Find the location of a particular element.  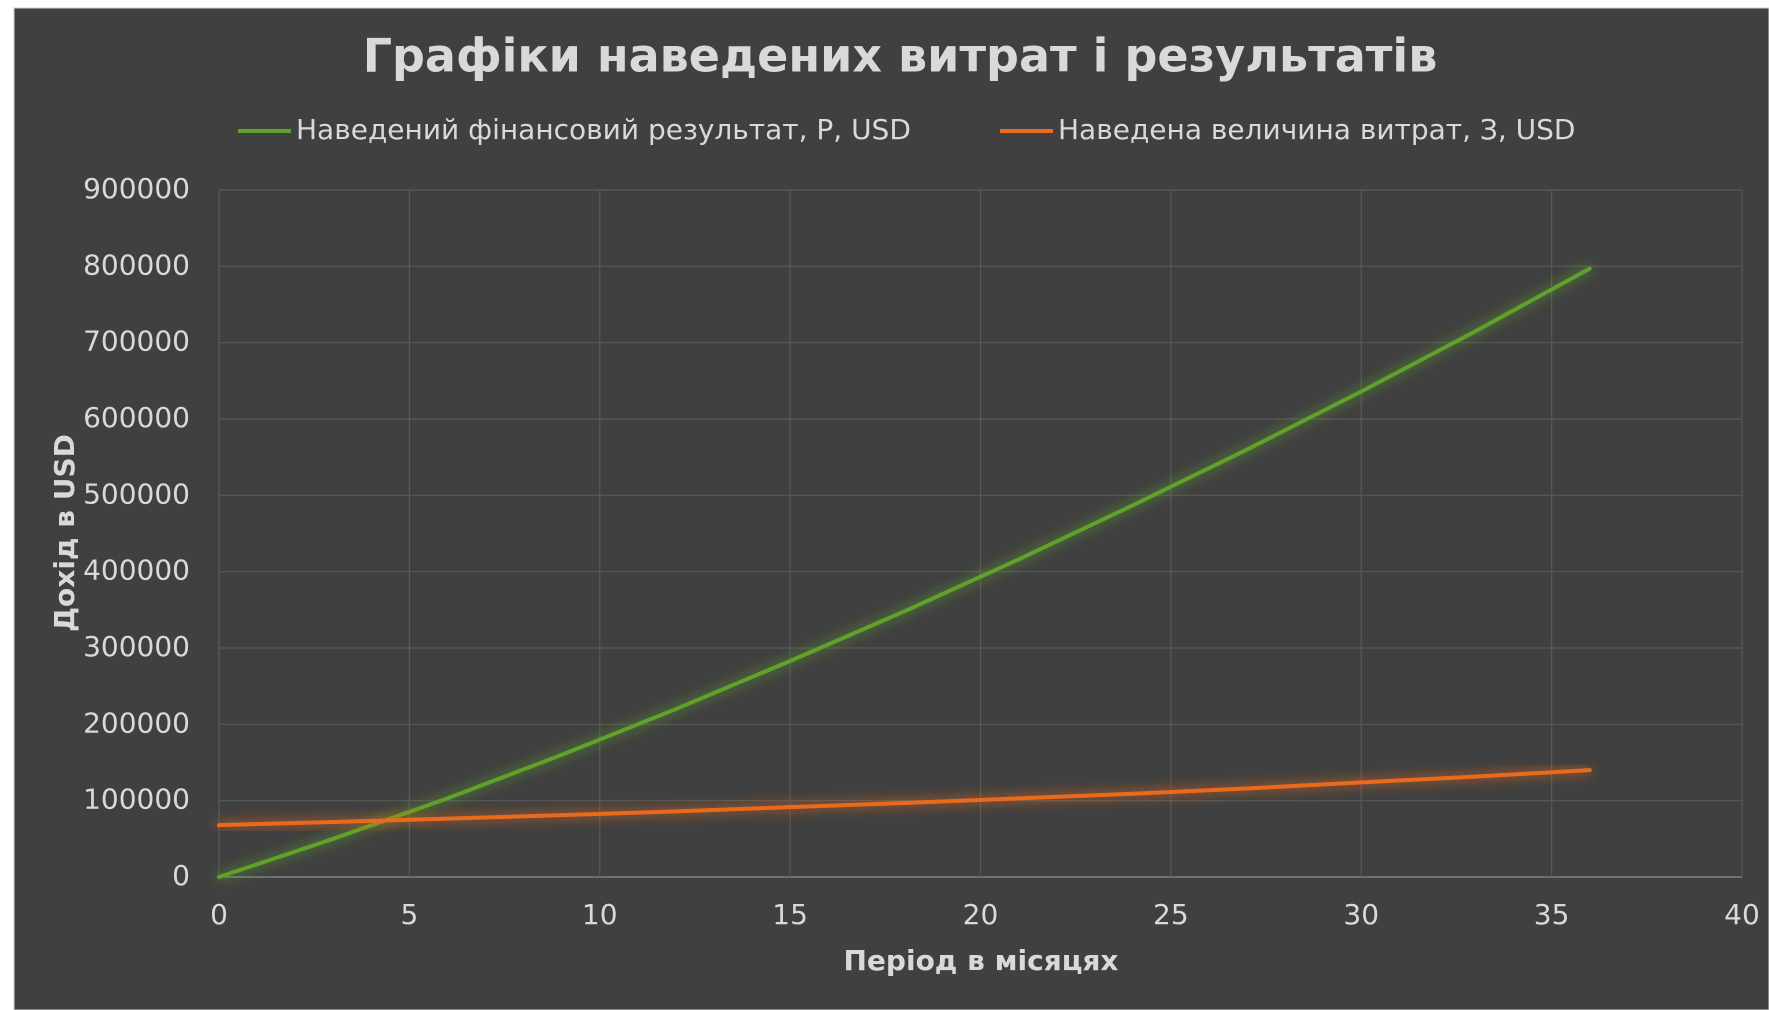

x-tick-label: 30 is located at coordinates (1361, 914).